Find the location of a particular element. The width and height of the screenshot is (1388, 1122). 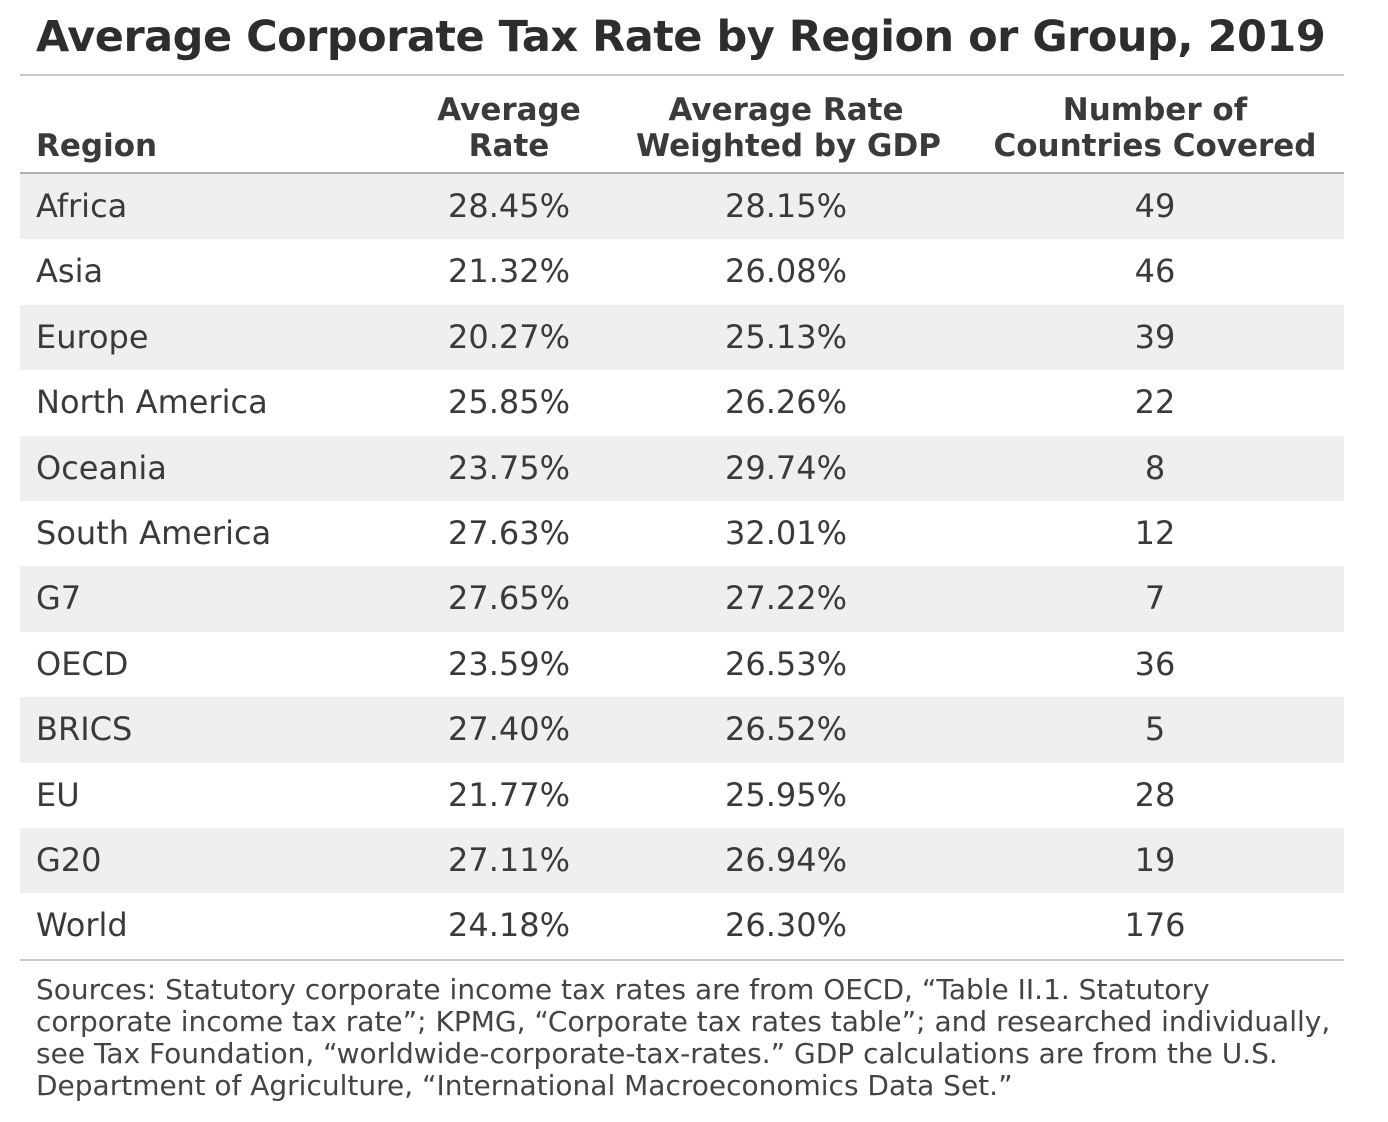

cell-average-rate: 24.18% is located at coordinates (508, 925).